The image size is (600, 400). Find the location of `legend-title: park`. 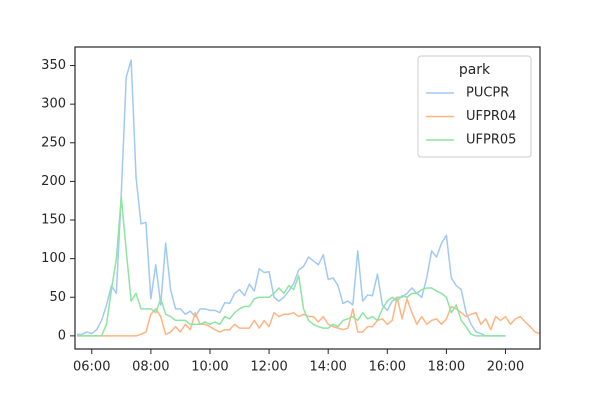

legend-title: park is located at coordinates (475, 70).